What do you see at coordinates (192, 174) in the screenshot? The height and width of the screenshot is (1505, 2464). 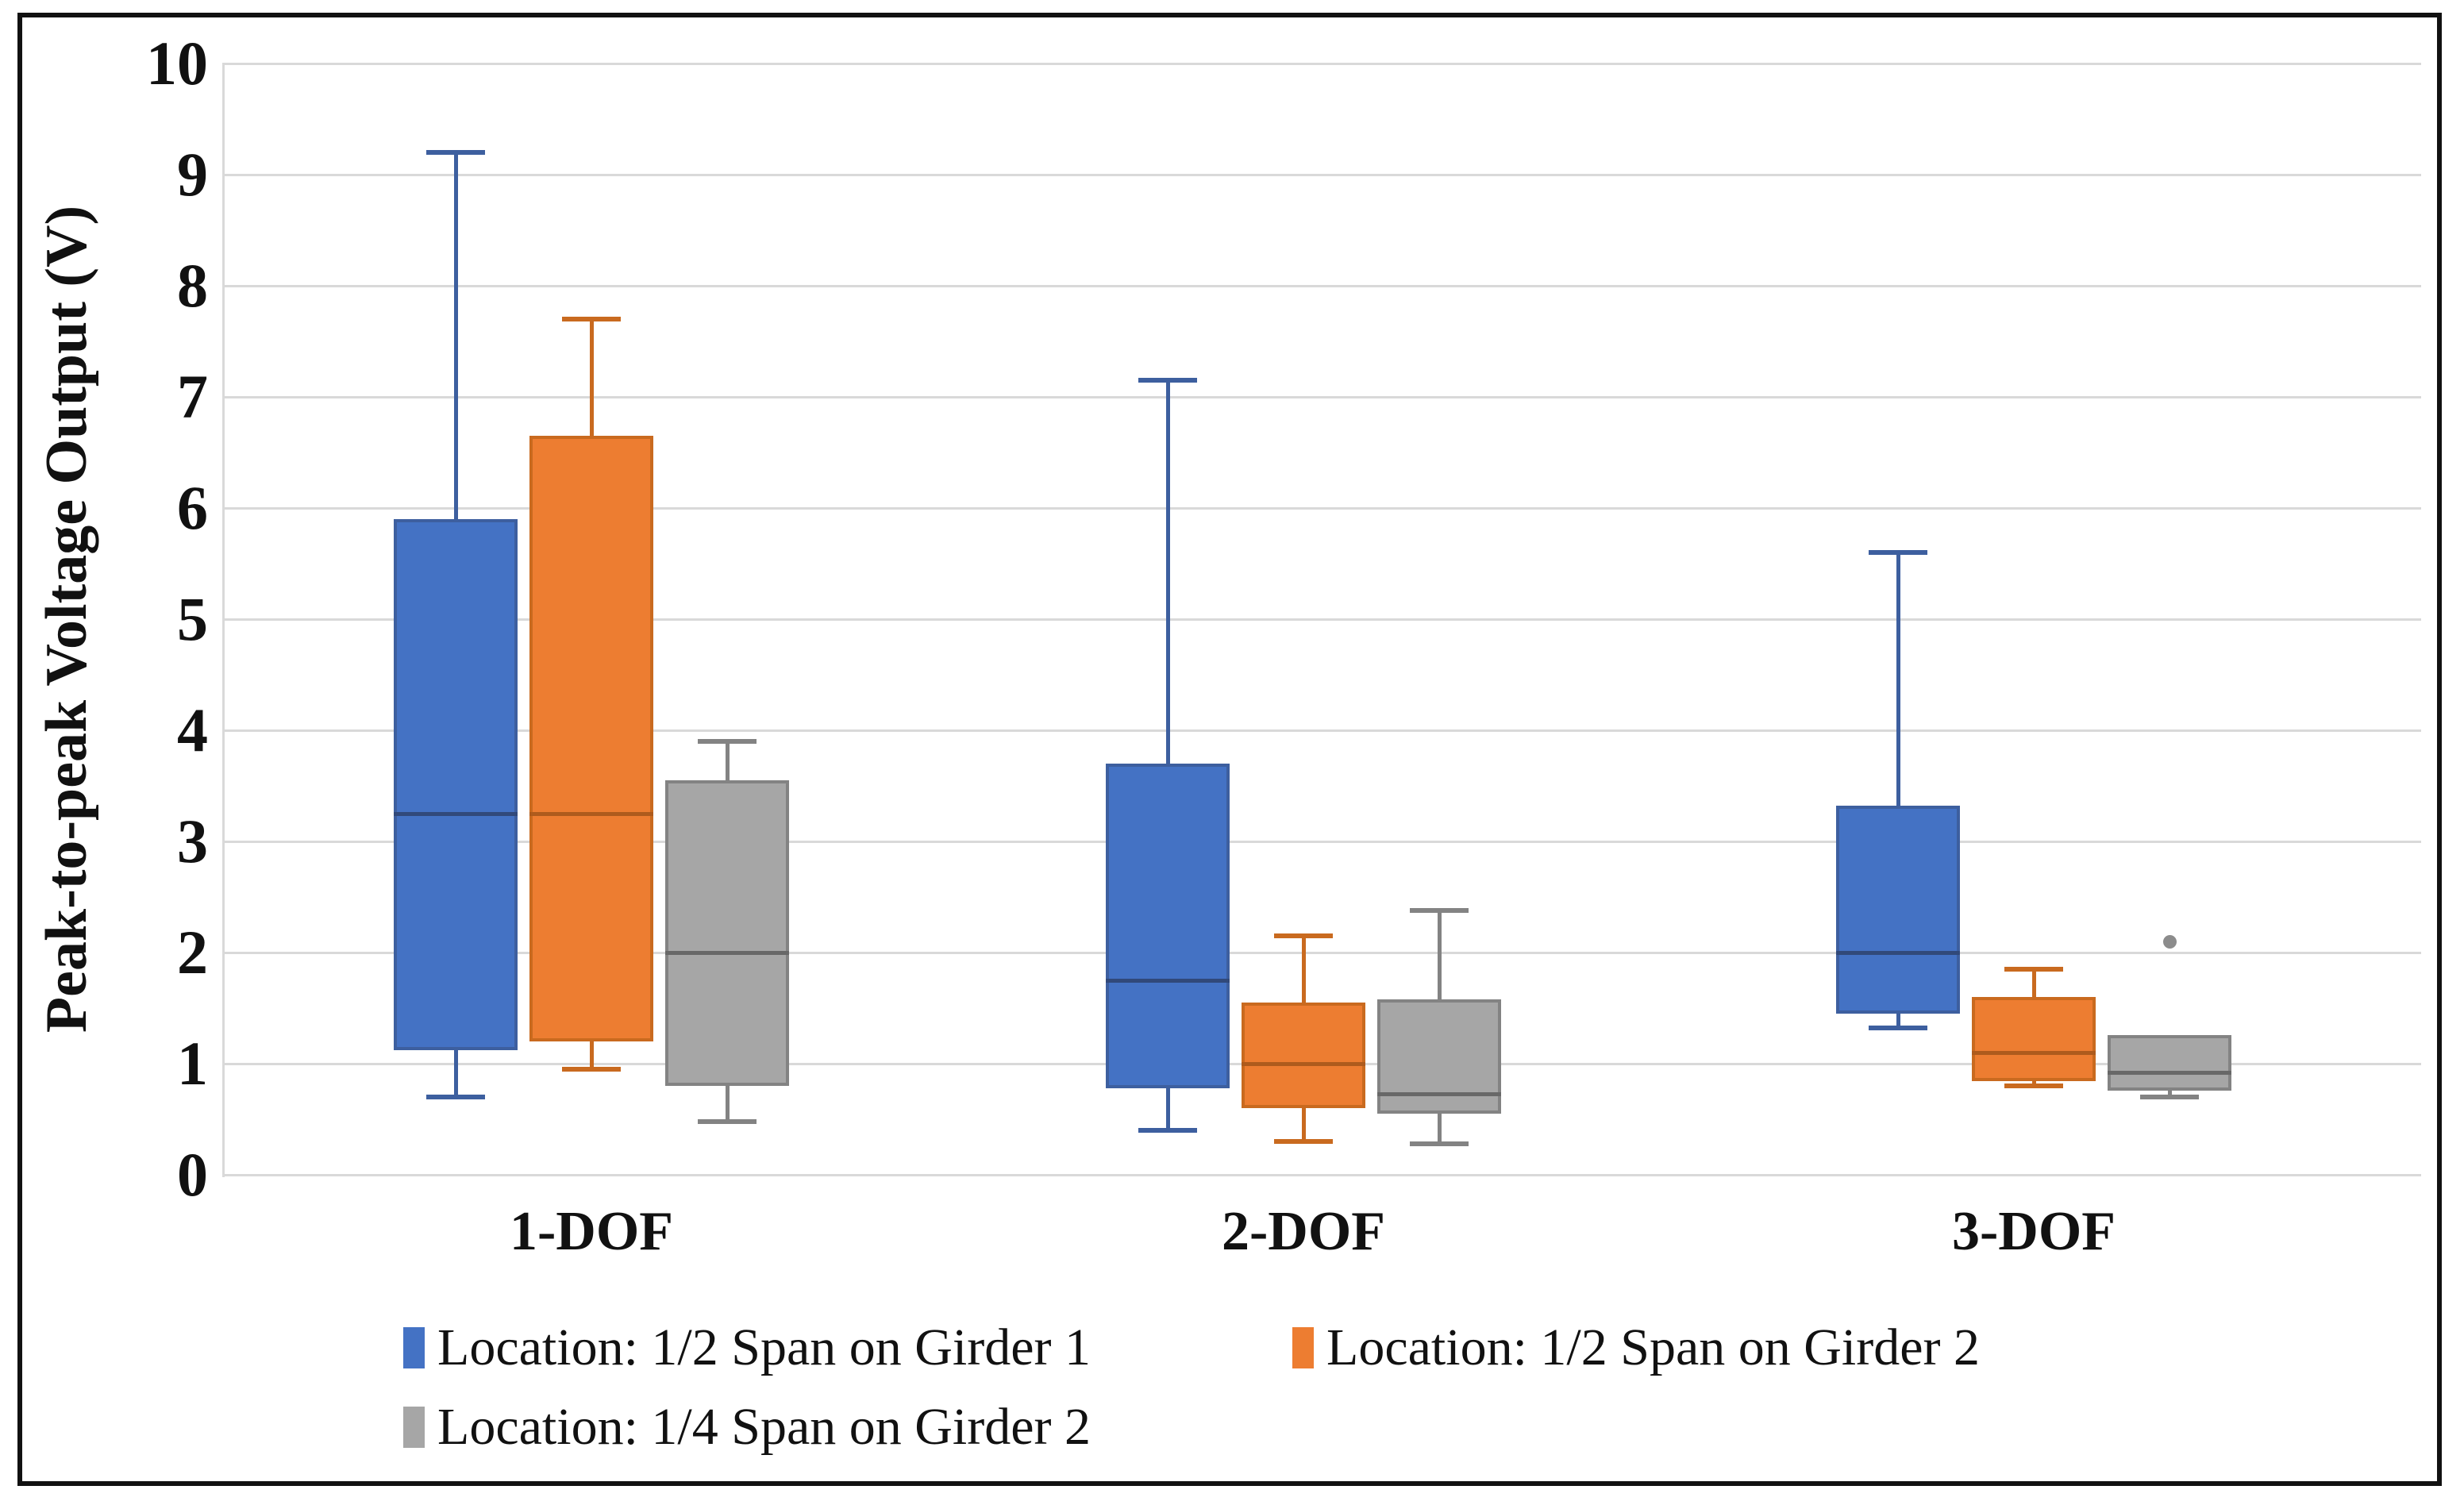 I see `y-tick-label-9: 9` at bounding box center [192, 174].